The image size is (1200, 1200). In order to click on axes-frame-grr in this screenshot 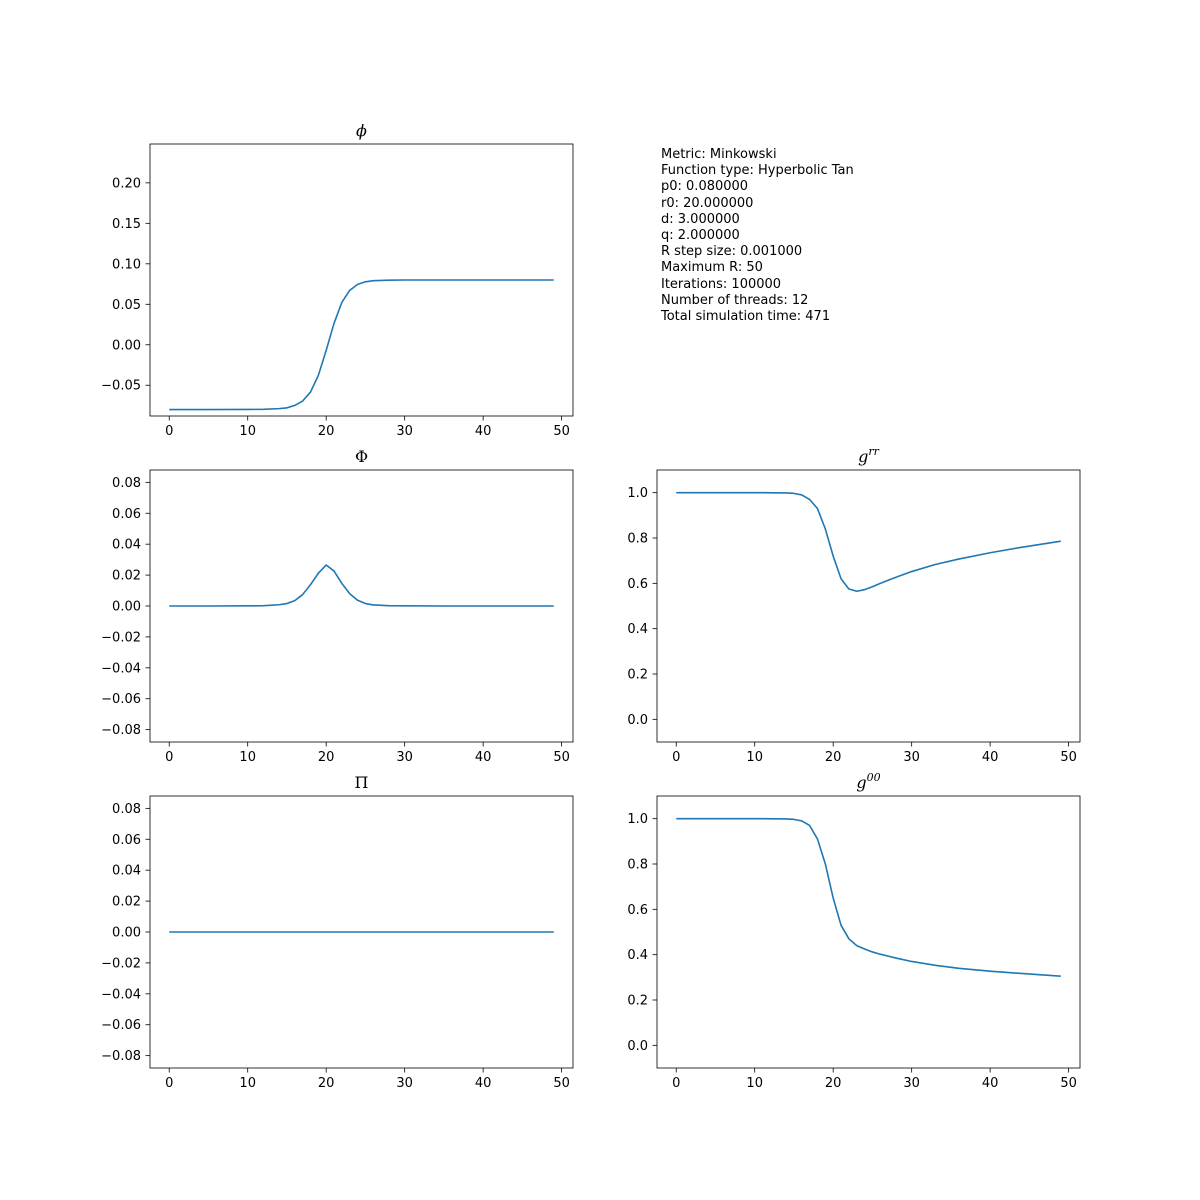, I will do `click(868, 606)`.